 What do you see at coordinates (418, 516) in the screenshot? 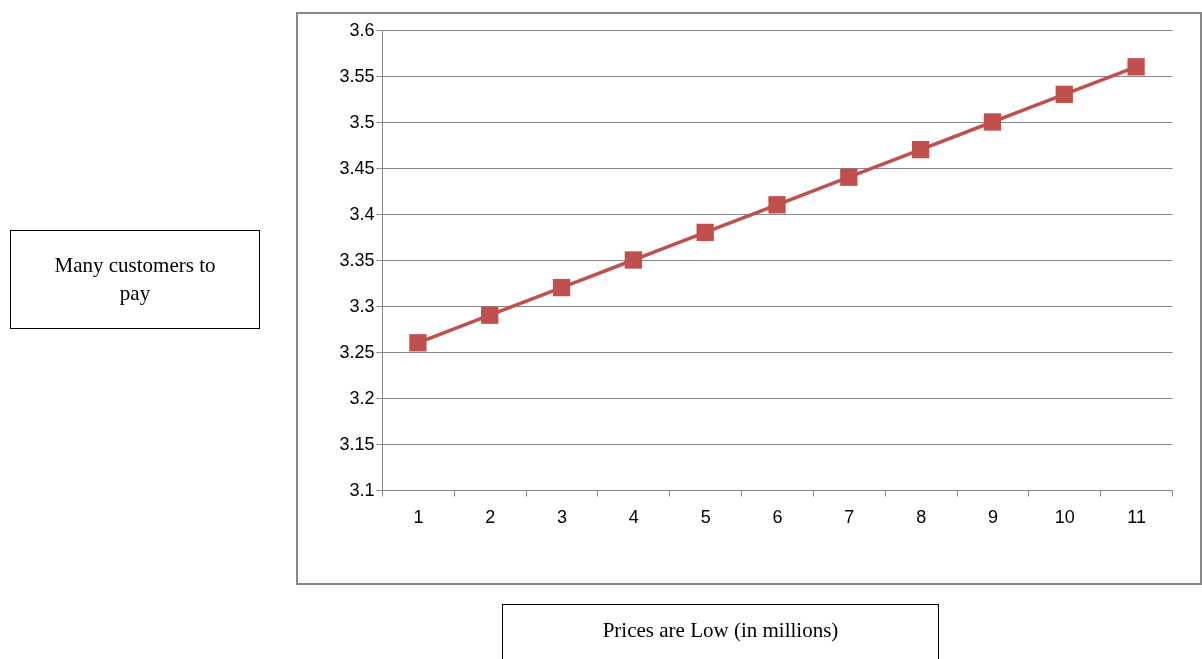
I see `x-tick-label: 1` at bounding box center [418, 516].